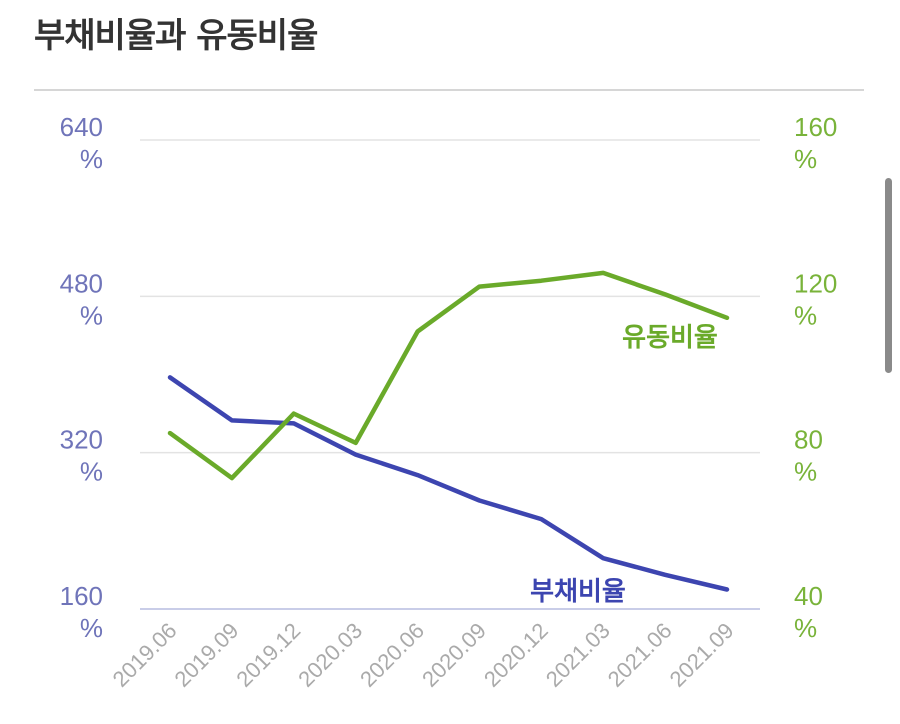  I want to click on left-axis-ticks: 640%480%320%160%, so click(81, 377).